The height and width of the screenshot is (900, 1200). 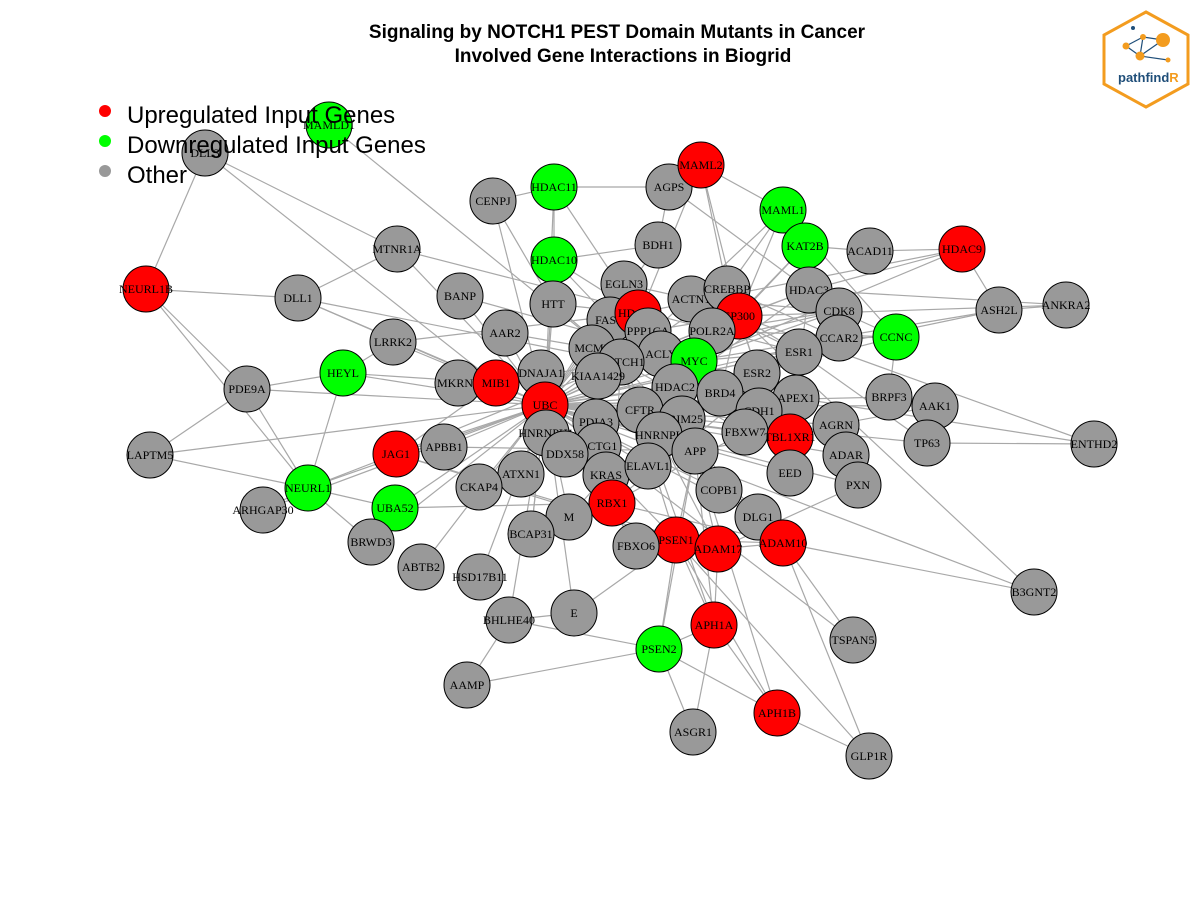 I want to click on node-arhgap30: ARHGAP30, so click(x=263, y=510).